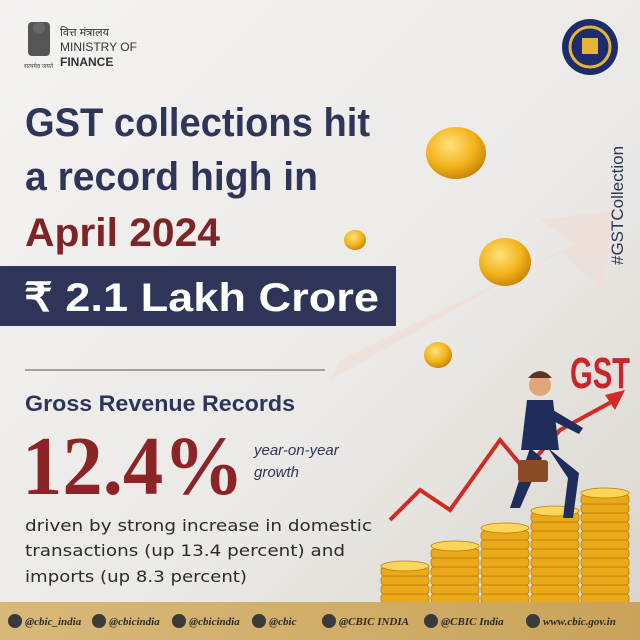  Describe the element at coordinates (39, 39) in the screenshot. I see `emblem` at that location.